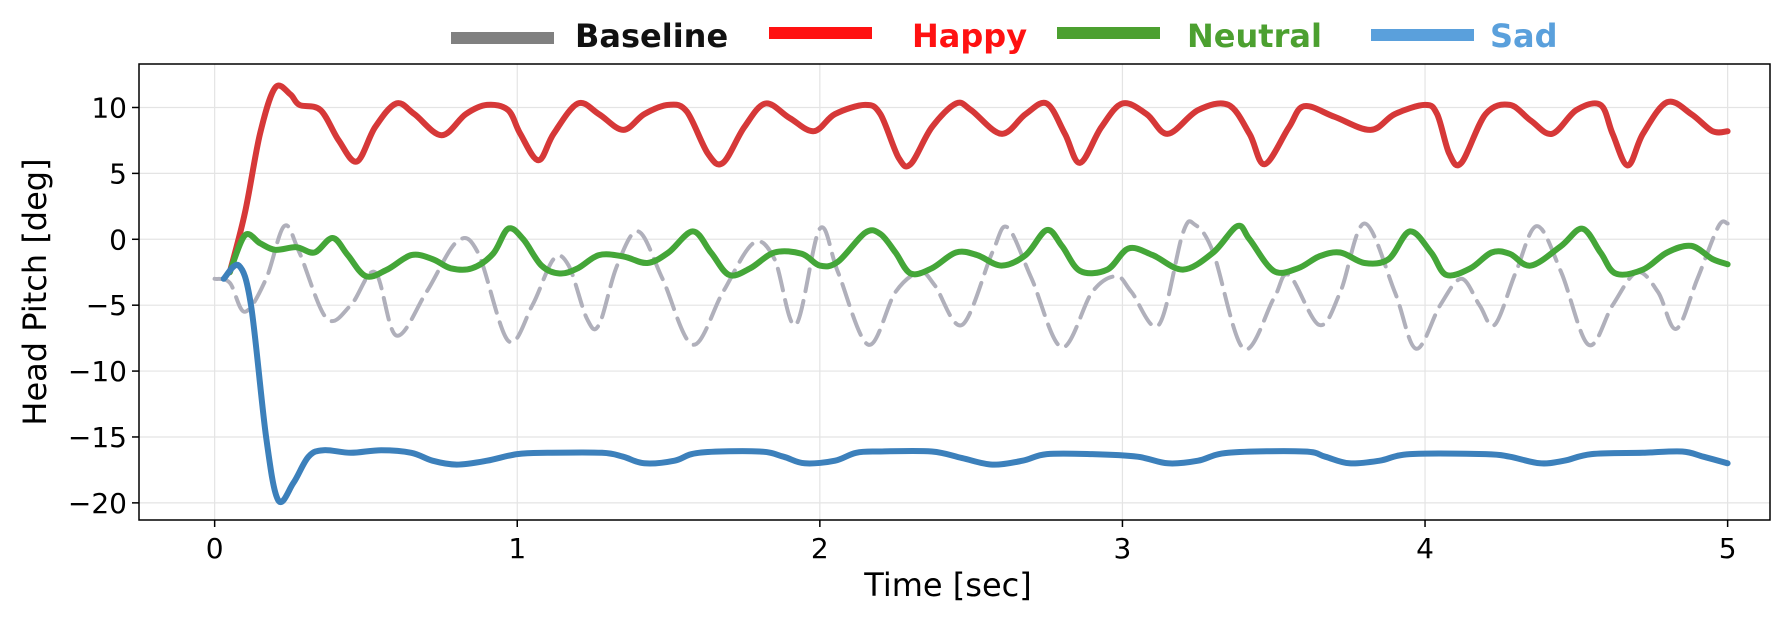 This screenshot has height=631, width=1790. I want to click on x-axis-label: Time [sec], so click(947, 585).